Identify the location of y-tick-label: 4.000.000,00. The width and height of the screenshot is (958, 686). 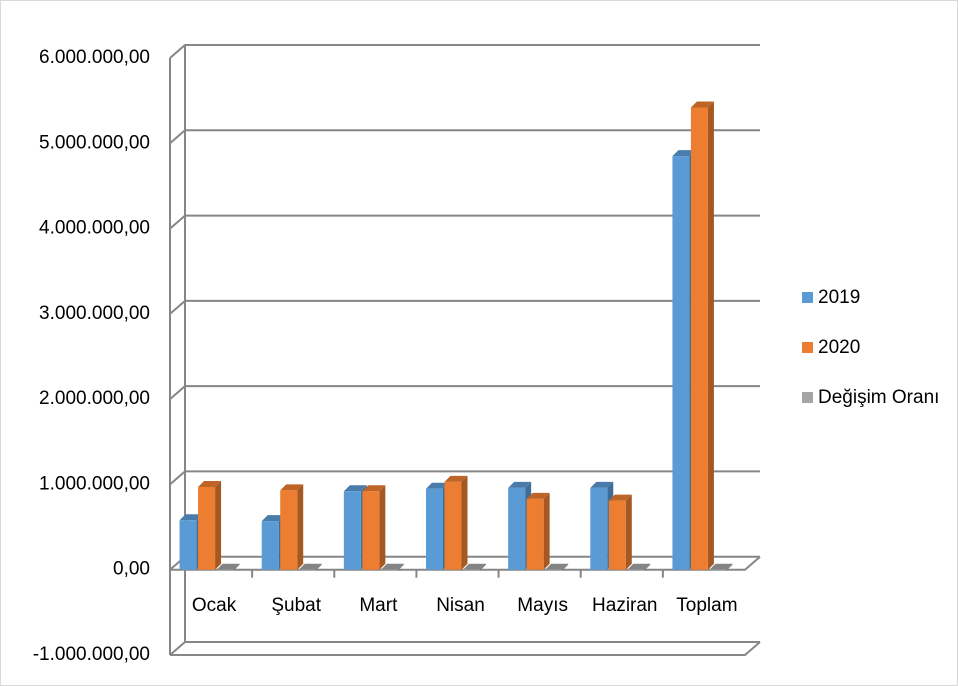
(94, 228).